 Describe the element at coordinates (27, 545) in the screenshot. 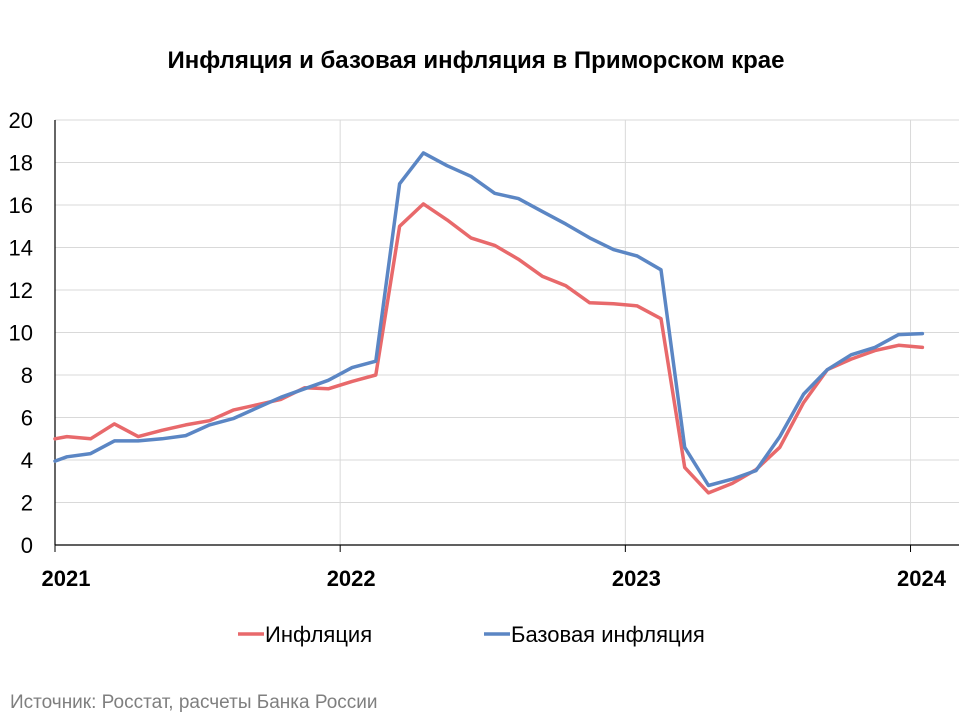

I see `y-tick-label: 0` at that location.